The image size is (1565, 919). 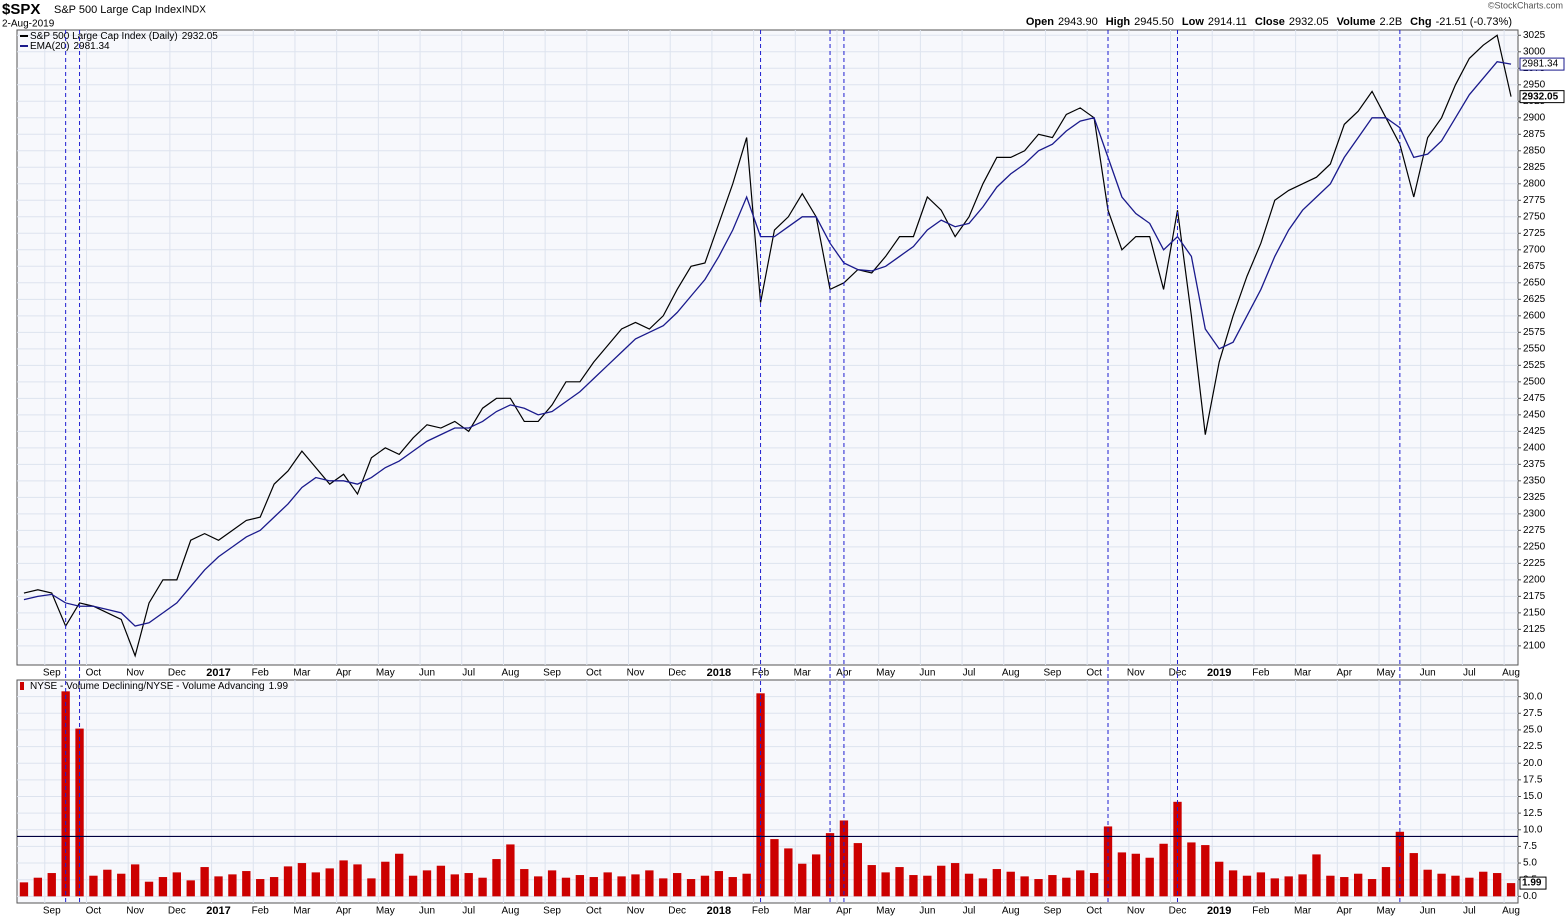 I want to click on legend-value: 2932.05, so click(x=200, y=36).